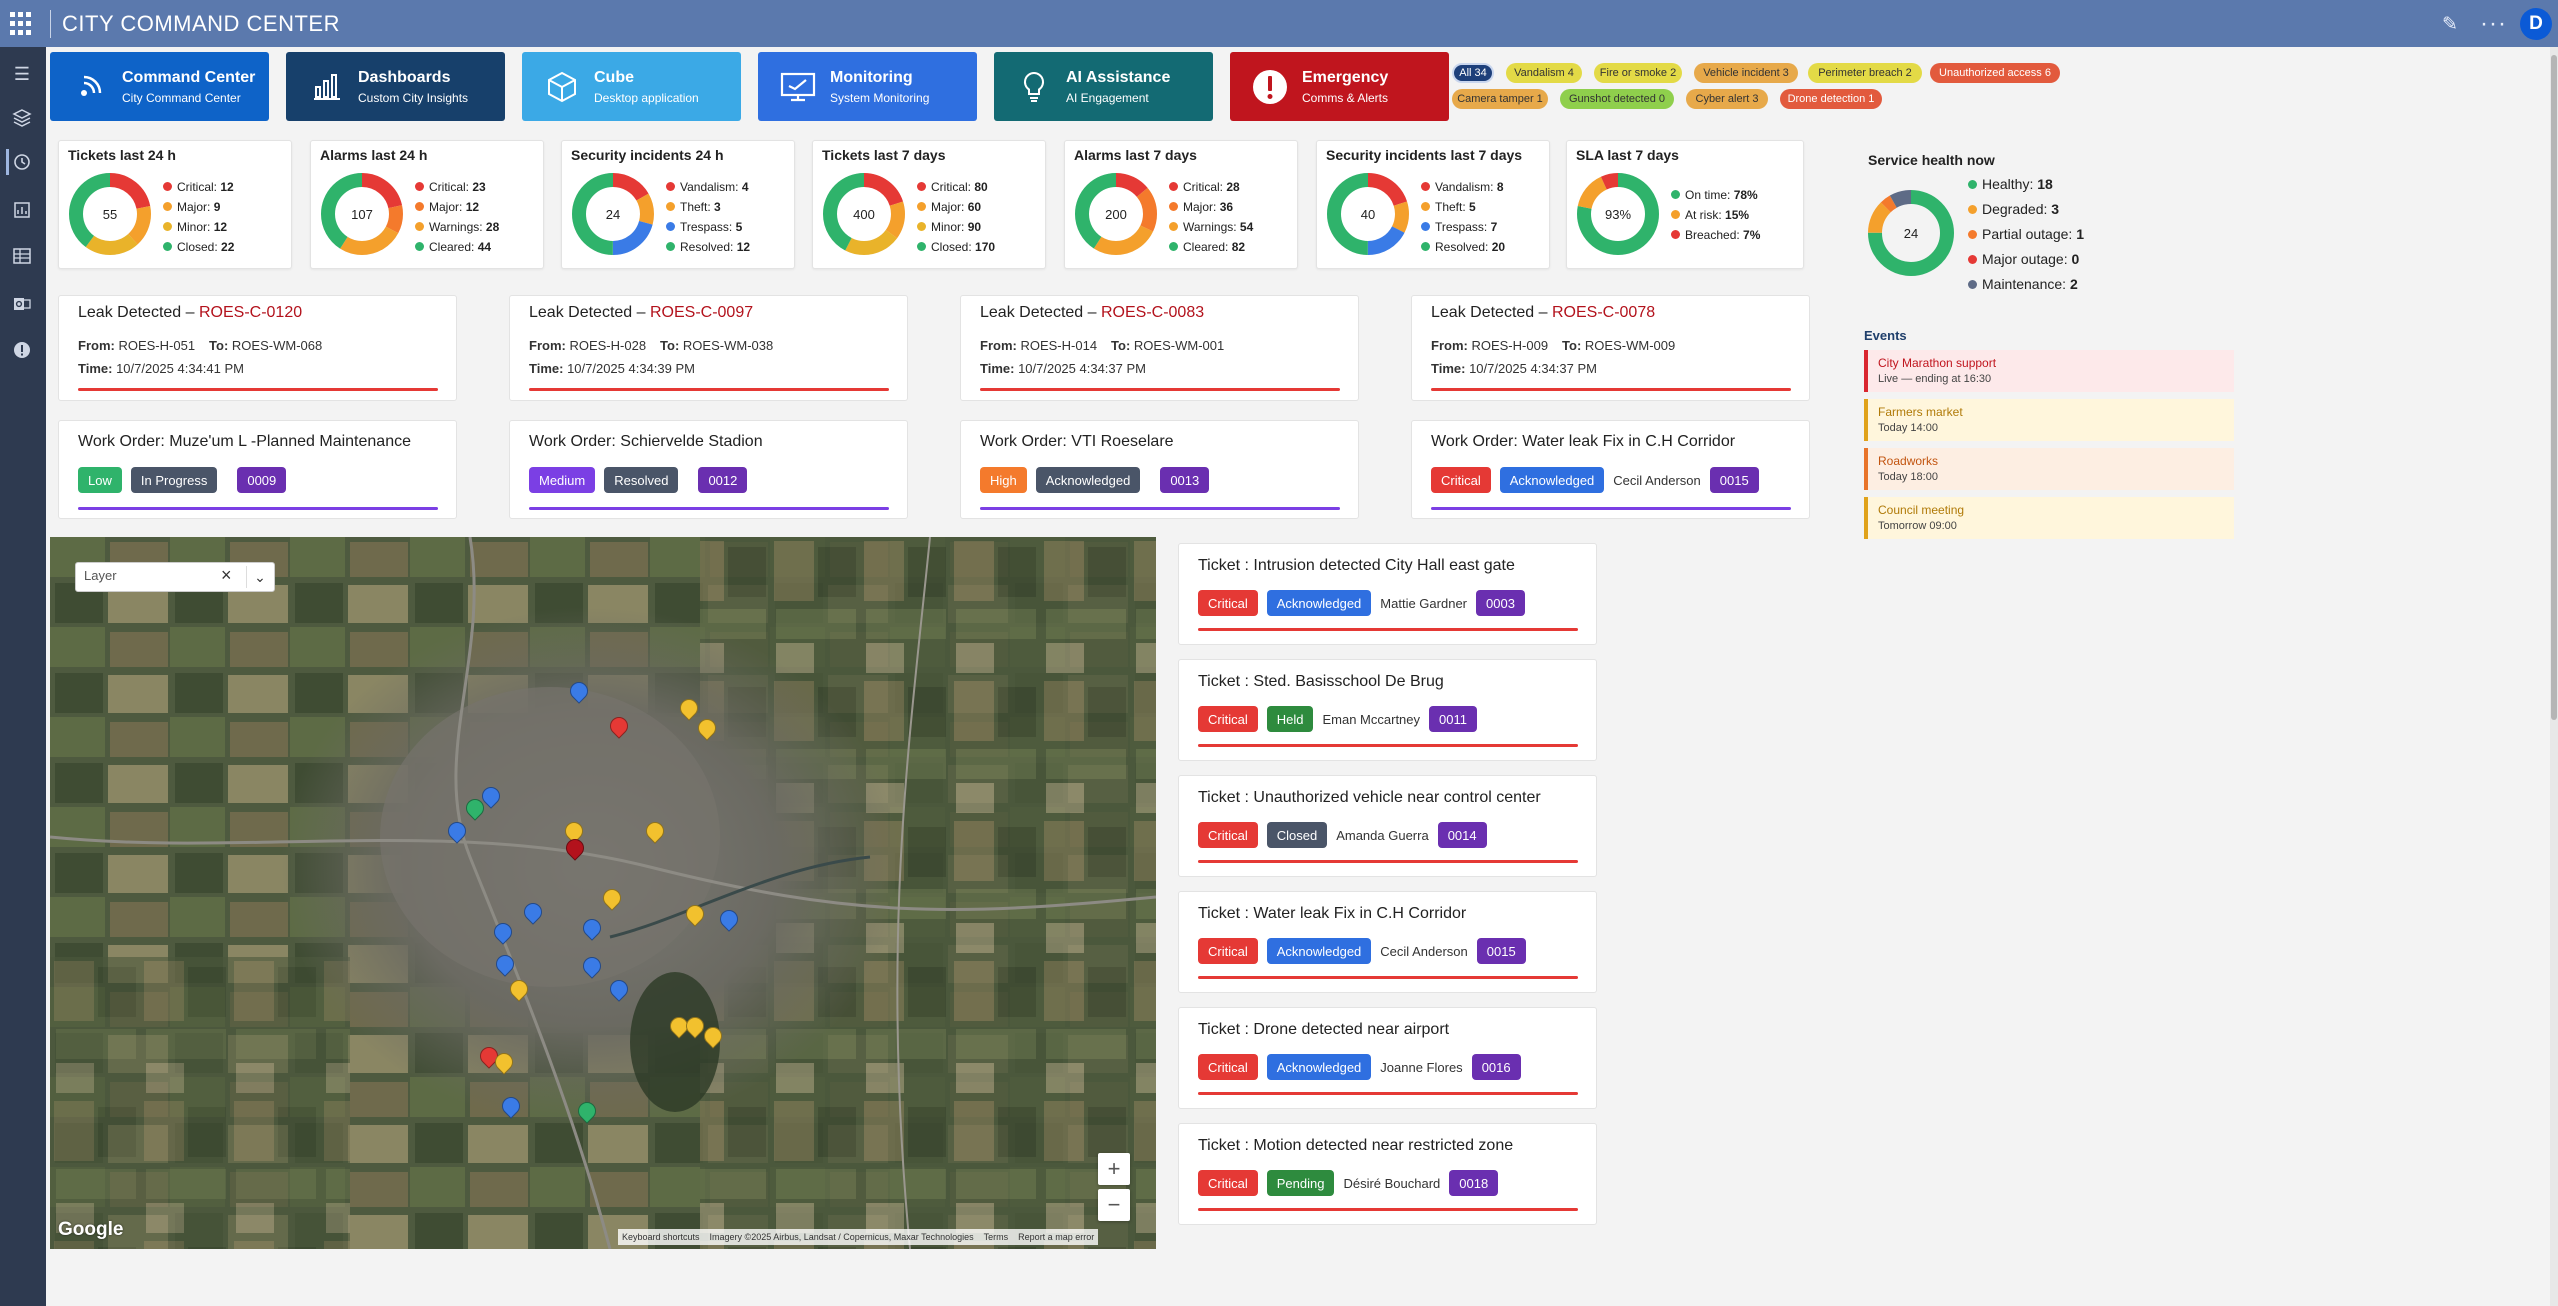 The width and height of the screenshot is (2558, 1306). Describe the element at coordinates (22, 350) in the screenshot. I see `alert-circle-icon` at that location.